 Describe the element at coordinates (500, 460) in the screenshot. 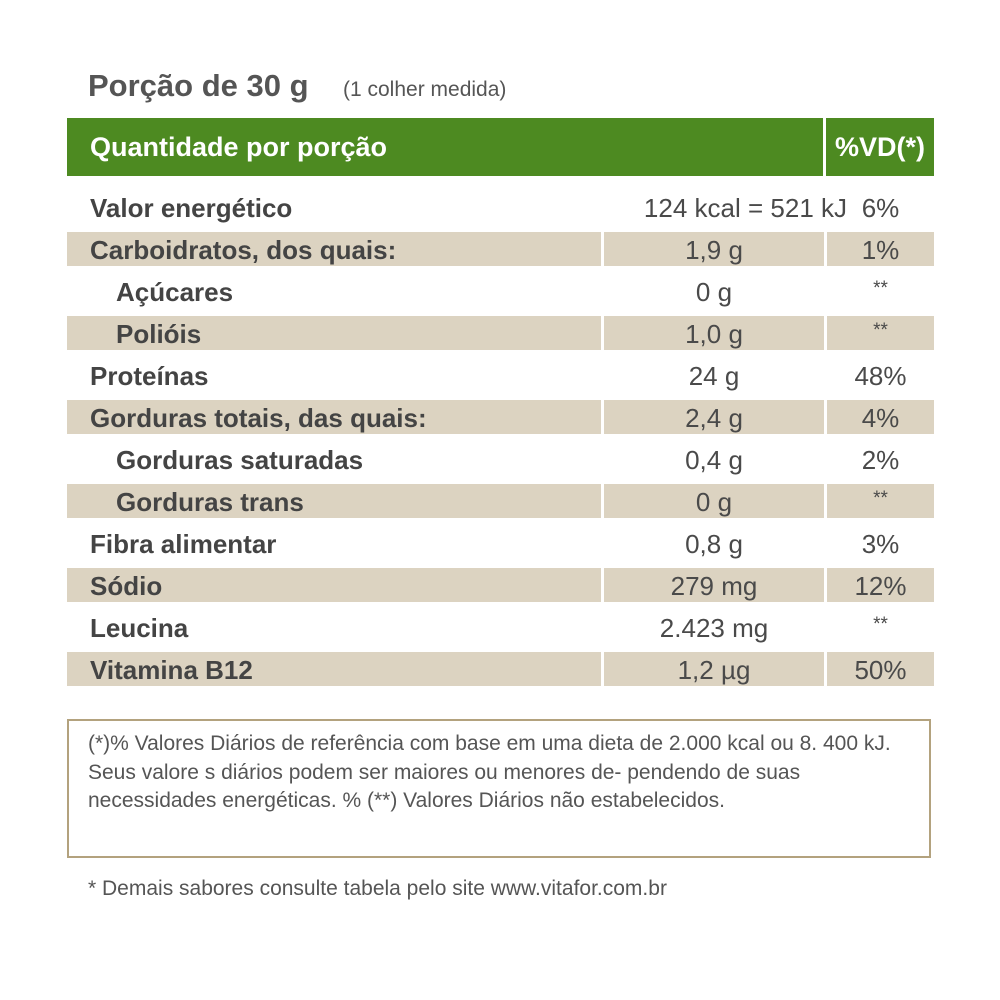

I see `table-row-saturated-fat: Gorduras saturadas 0,4 g 2%` at that location.